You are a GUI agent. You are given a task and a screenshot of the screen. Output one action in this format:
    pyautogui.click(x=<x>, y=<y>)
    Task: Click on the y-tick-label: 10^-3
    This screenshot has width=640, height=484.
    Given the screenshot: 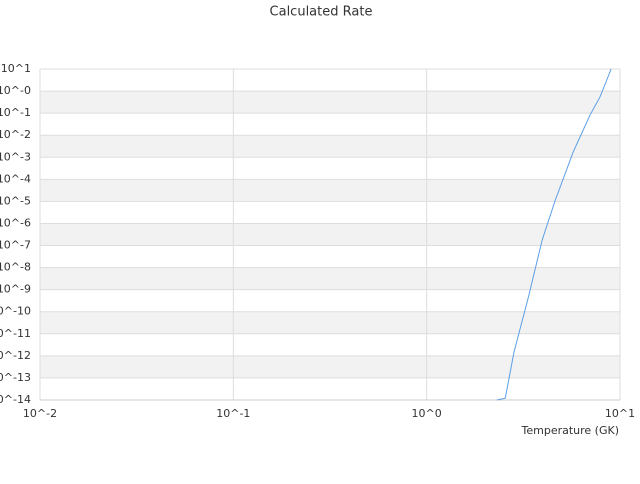 What is the action you would take?
    pyautogui.click(x=15, y=156)
    